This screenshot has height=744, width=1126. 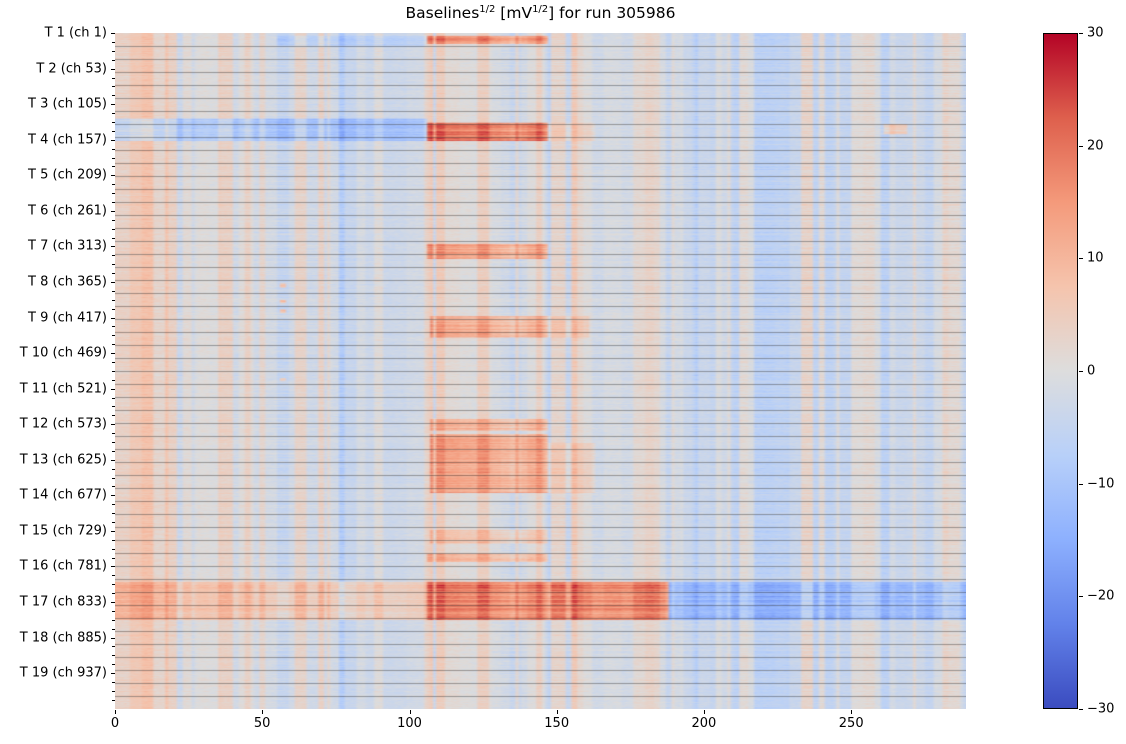 I want to click on y-tick-label: T 11 (ch 521), so click(x=63, y=389).